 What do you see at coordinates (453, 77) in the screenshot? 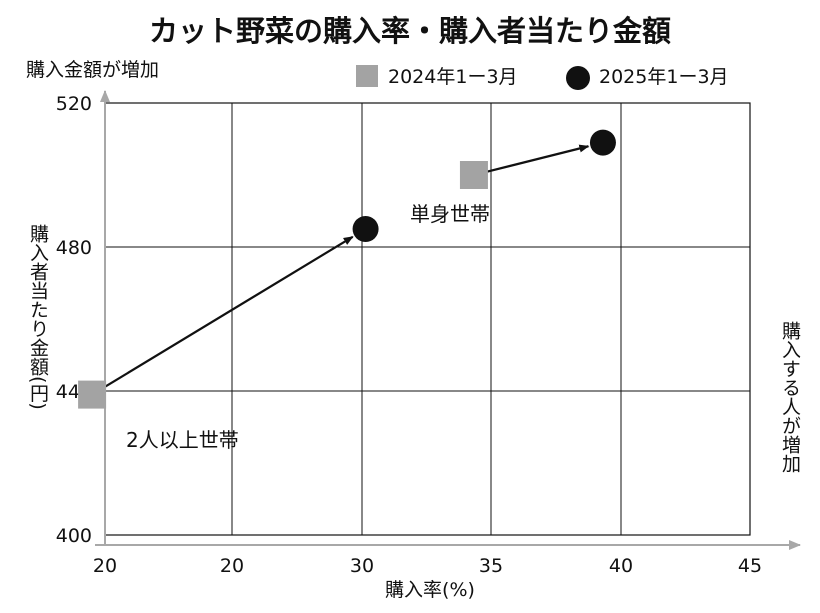
I see `legend-label-2024: 2024年1ー3月` at bounding box center [453, 77].